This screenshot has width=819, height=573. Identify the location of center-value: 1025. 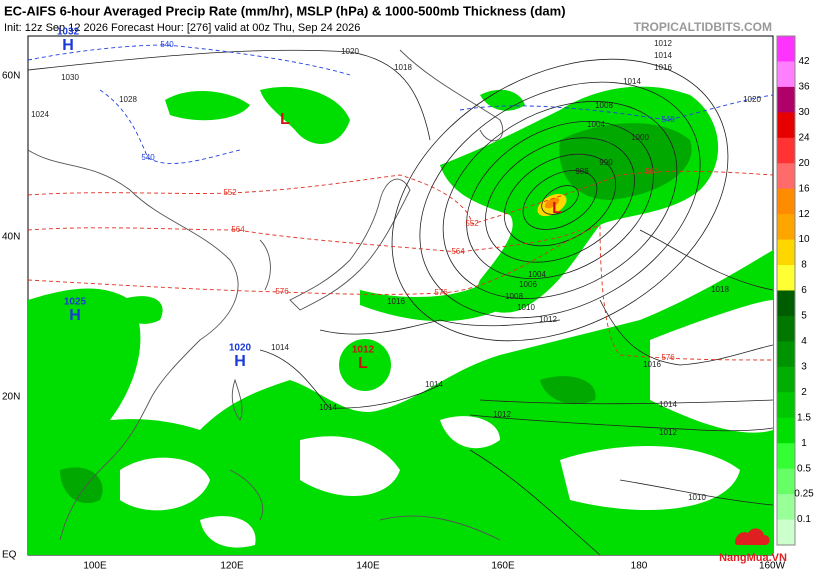
(75, 302).